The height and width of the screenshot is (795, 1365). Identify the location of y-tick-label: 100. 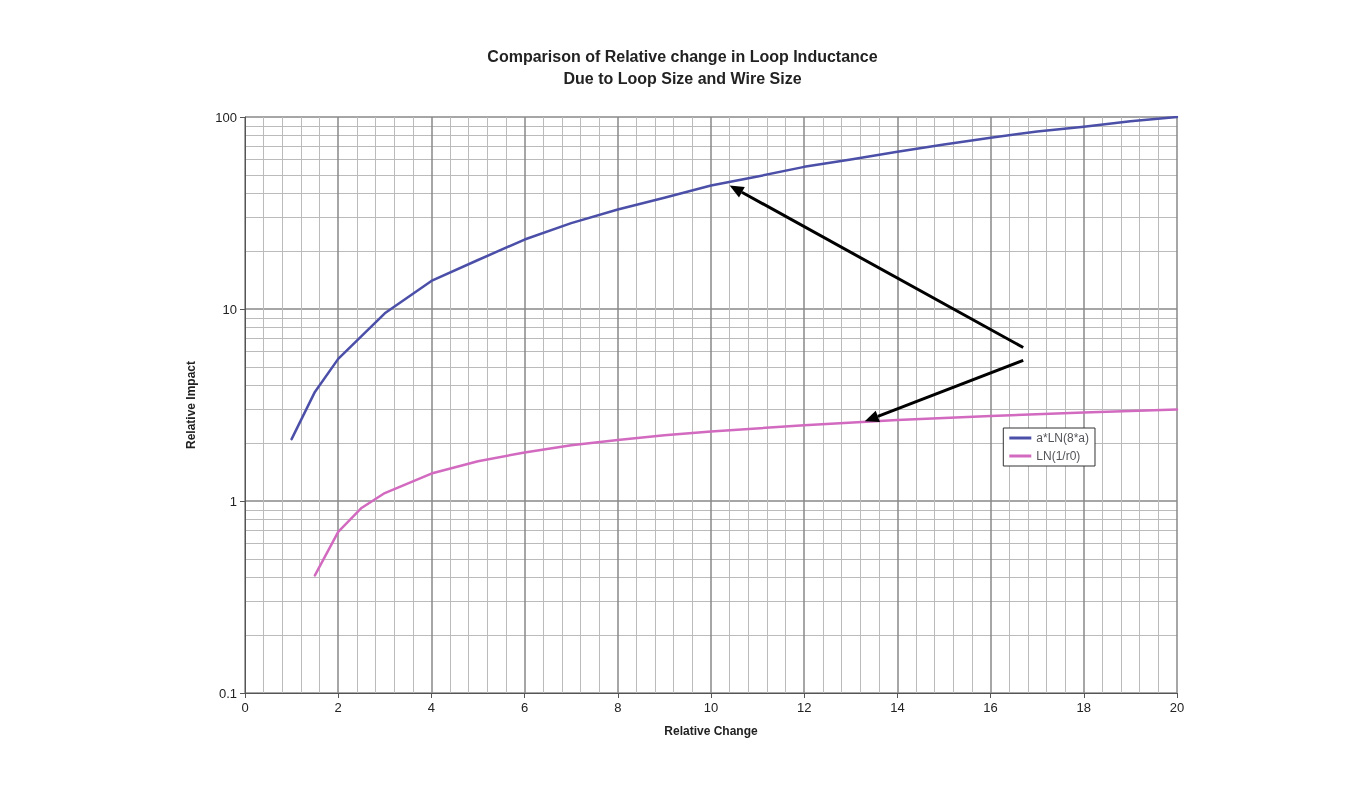
(226, 117).